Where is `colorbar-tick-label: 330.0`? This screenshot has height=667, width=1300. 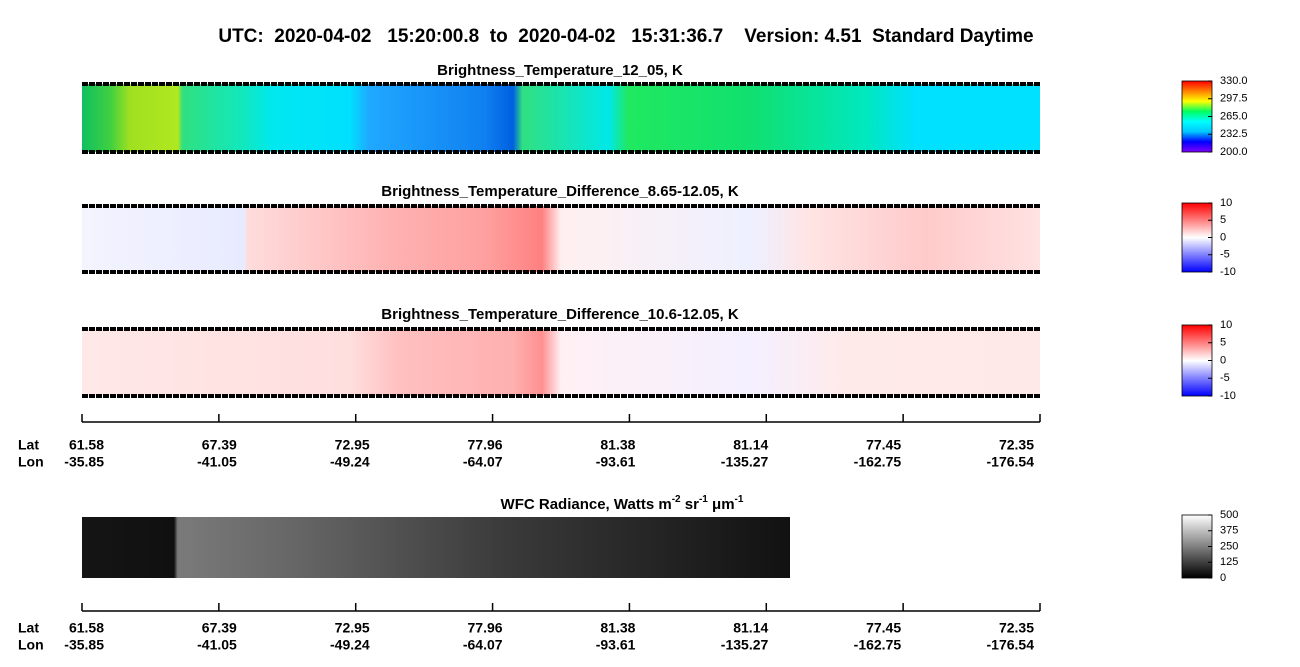
colorbar-tick-label: 330.0 is located at coordinates (1234, 81).